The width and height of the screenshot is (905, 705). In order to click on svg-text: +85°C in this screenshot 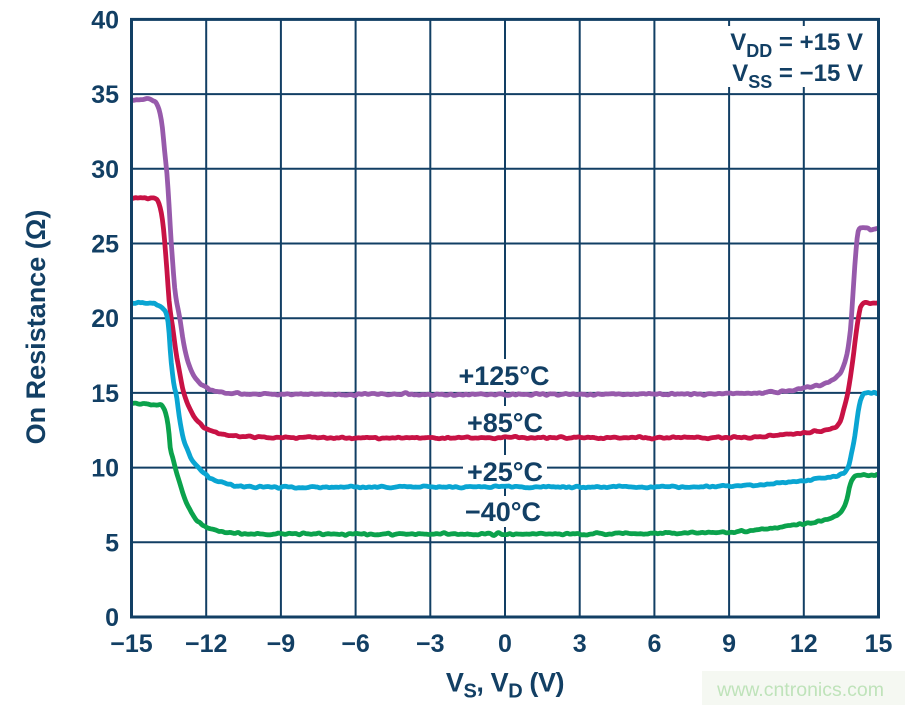, I will do `click(505, 423)`.